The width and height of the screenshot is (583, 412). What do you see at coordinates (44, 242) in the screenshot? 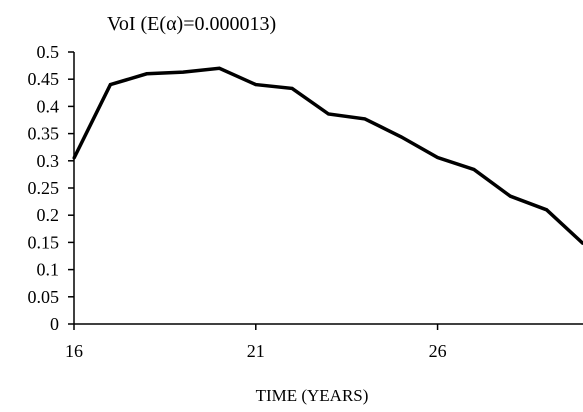
I see `y-tick-label: 0.15` at bounding box center [44, 242].